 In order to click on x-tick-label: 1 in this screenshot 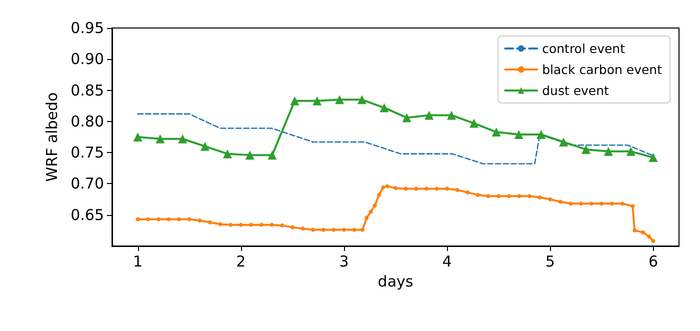, I will do `click(138, 261)`.